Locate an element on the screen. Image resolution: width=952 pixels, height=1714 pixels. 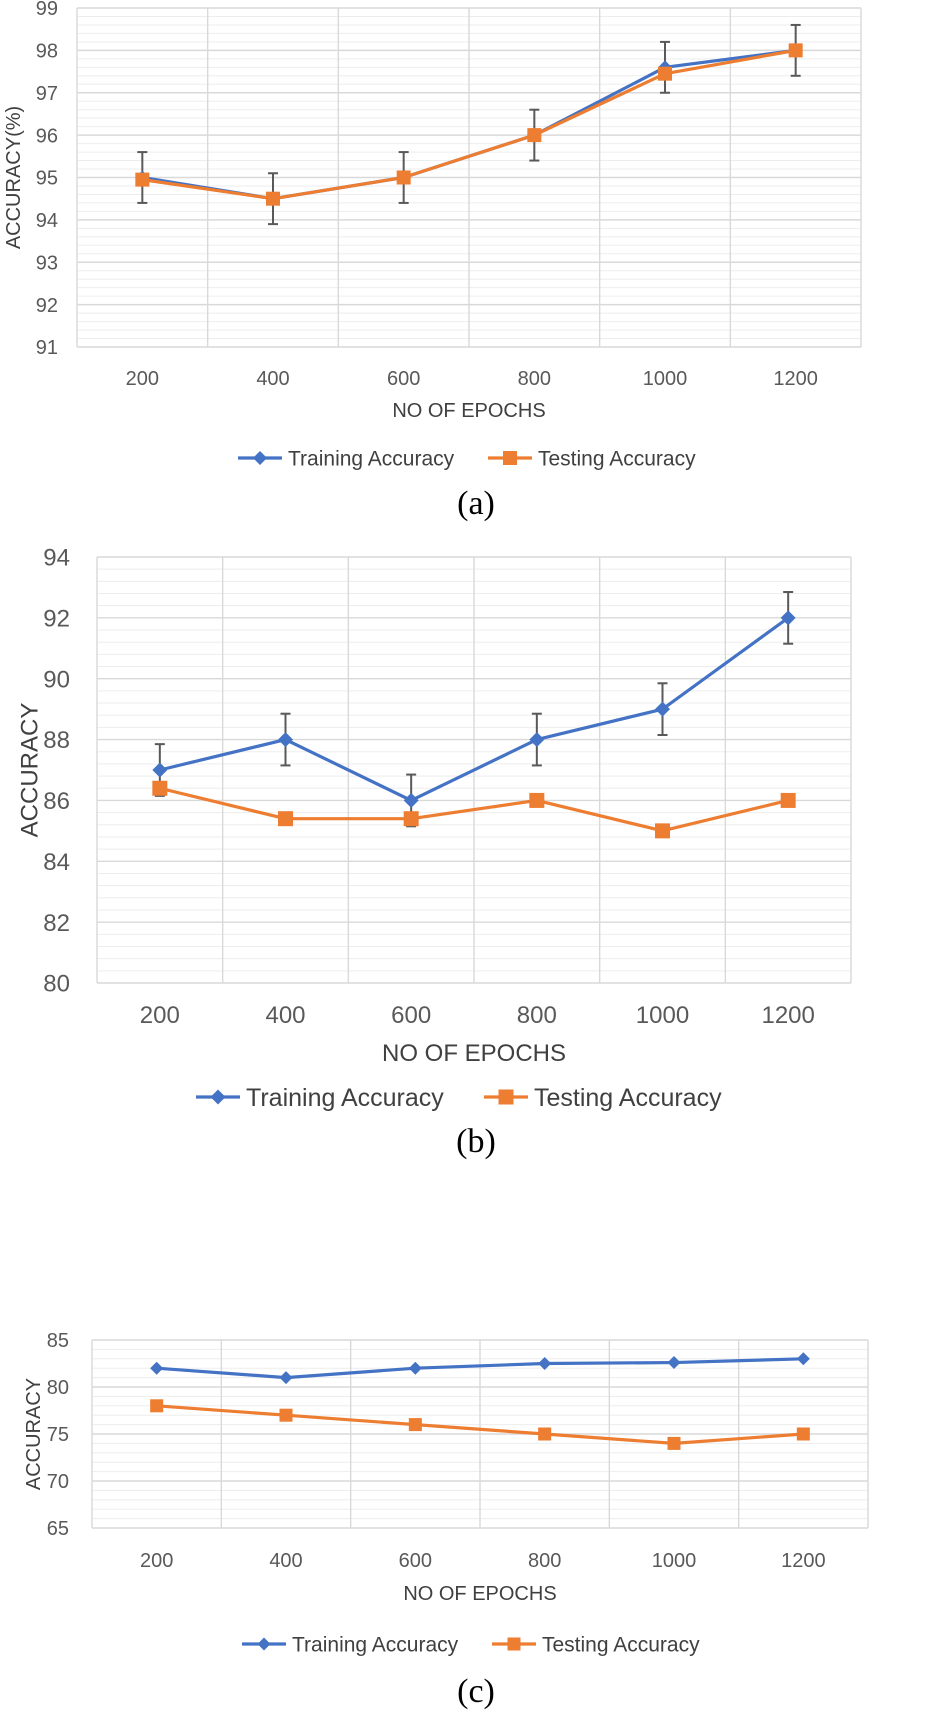
y-tick-label: 84 is located at coordinates (56, 862).